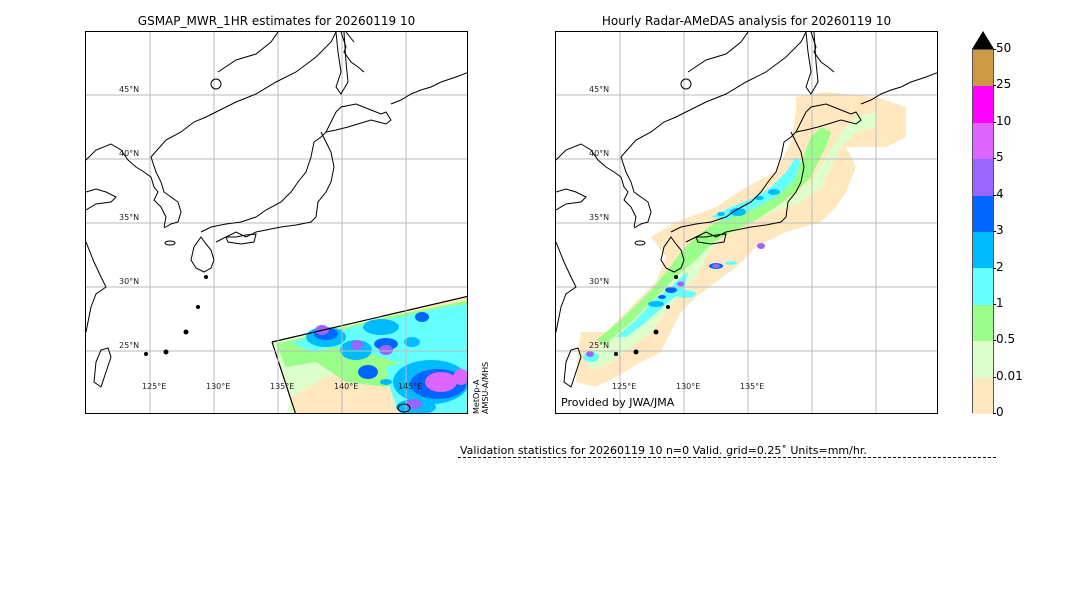 Image resolution: width=1080 pixels, height=612 pixels. Describe the element at coordinates (752, 386) in the screenshot. I see `right-lon-label-135: 135°E` at that location.